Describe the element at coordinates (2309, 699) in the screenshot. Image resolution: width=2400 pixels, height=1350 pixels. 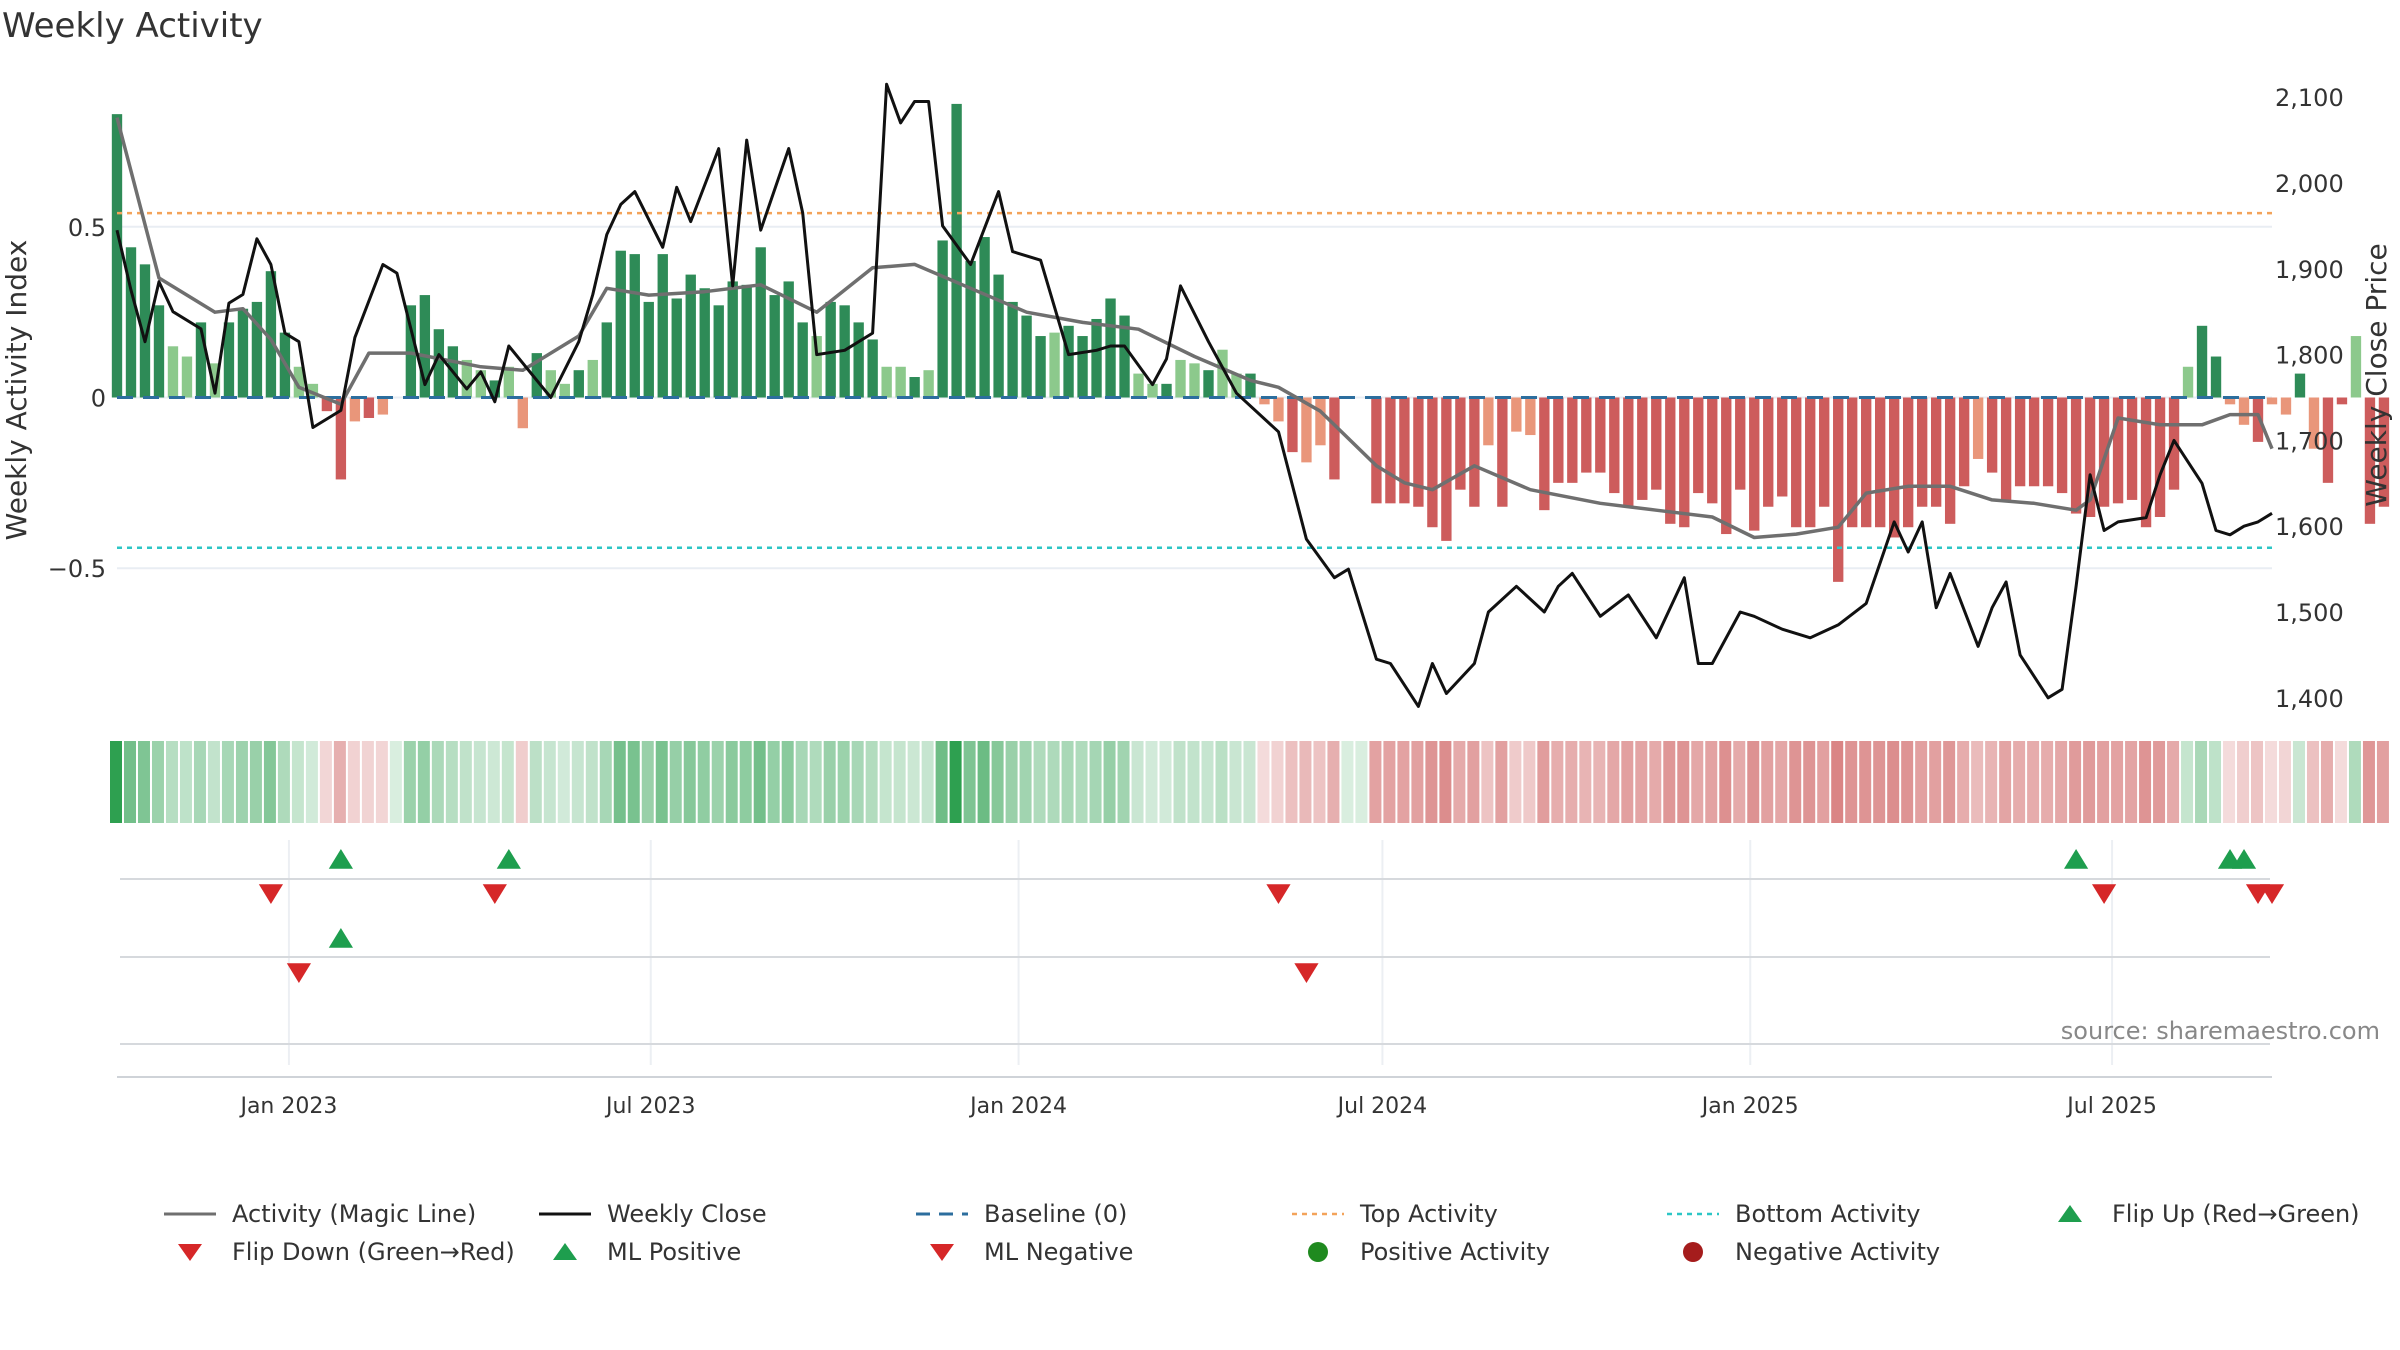
I see `y2-tick-label: 1,400` at that location.